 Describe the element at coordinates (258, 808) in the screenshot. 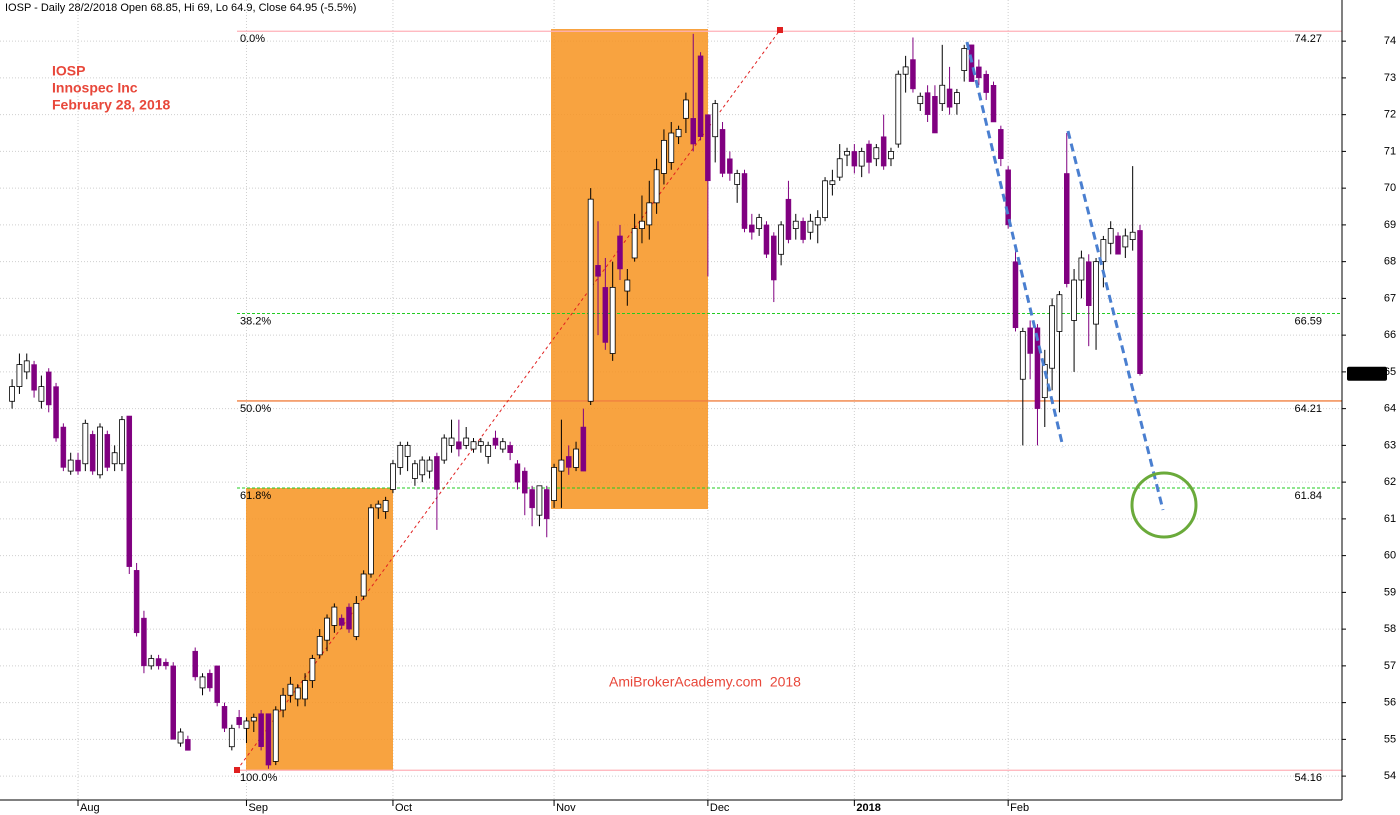

I see `x-tick-label: Sep` at that location.